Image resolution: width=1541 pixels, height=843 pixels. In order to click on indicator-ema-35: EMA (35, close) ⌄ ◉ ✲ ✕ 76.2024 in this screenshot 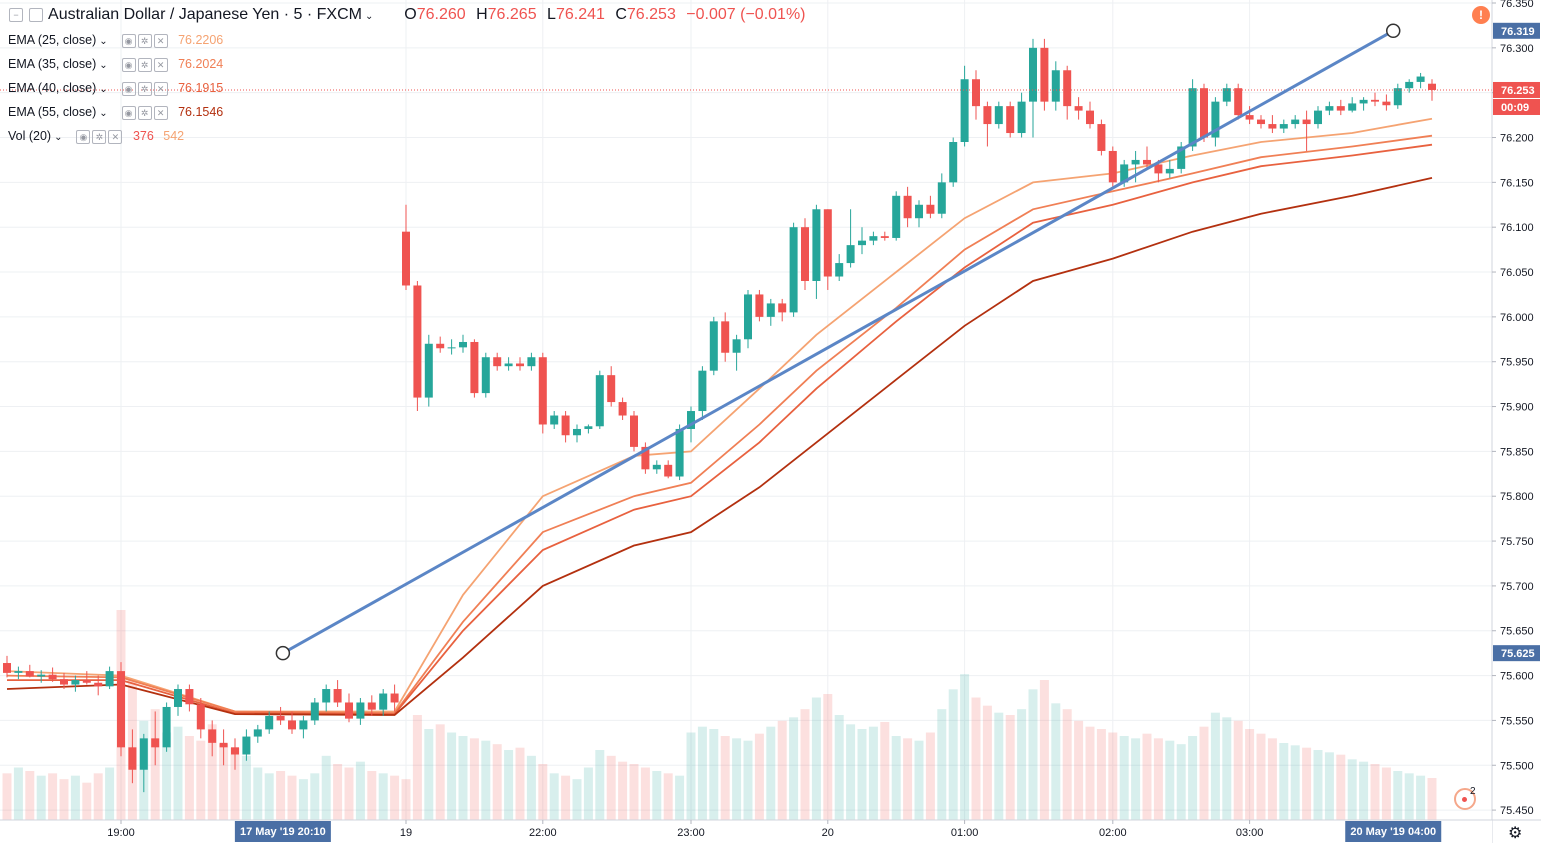, I will do `click(115, 64)`.